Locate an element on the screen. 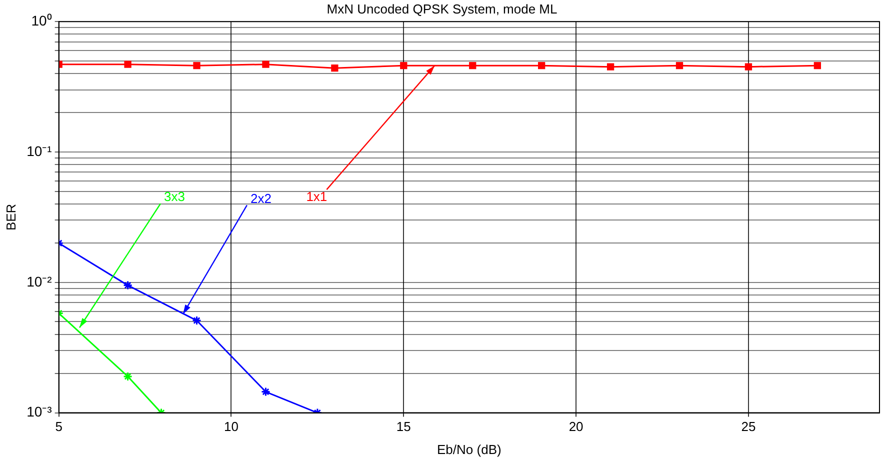 This screenshot has height=462, width=885. y-tick-label: 10⁻³ is located at coordinates (39, 412).